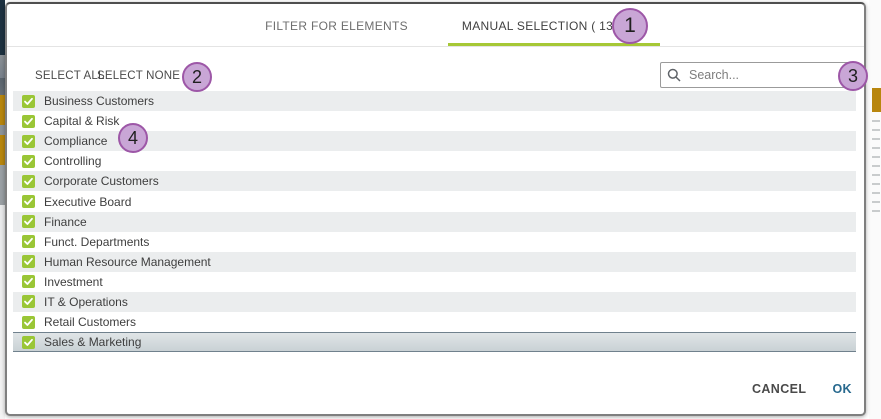 This screenshot has height=419, width=881. Describe the element at coordinates (336, 26) in the screenshot. I see `tab-filter-for-elements: FILTER FOR ELEMENTS` at that location.